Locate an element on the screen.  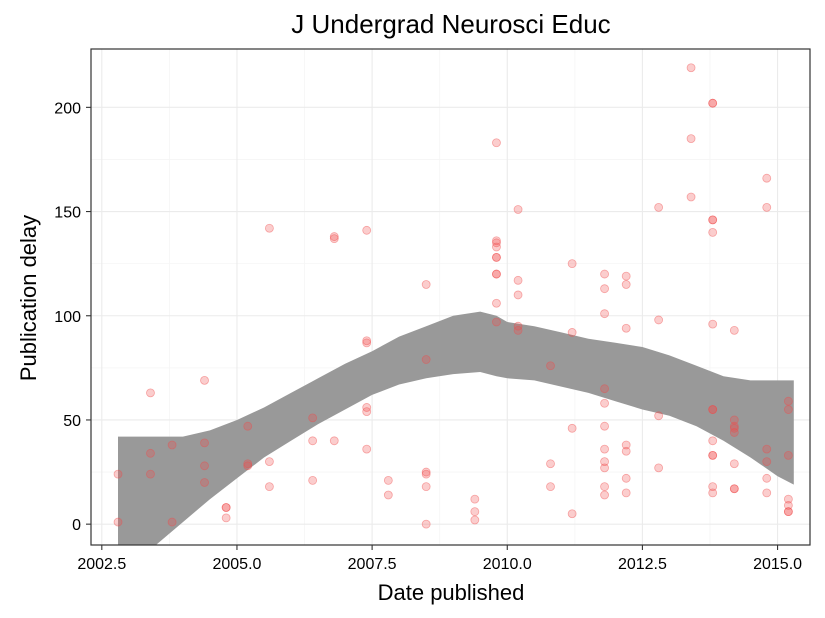
x-tick-label: 2007.5 is located at coordinates (372, 564).